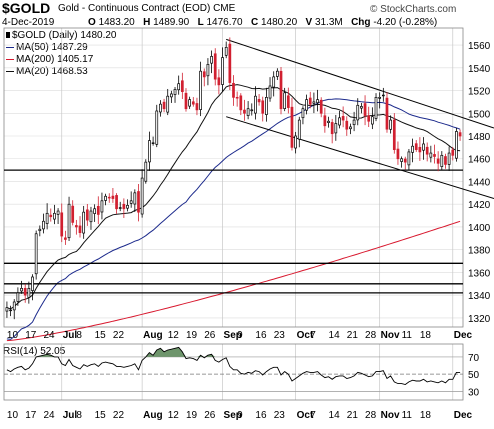 The height and width of the screenshot is (429, 494). I want to click on ma20-swatch-icon, so click(10, 71).